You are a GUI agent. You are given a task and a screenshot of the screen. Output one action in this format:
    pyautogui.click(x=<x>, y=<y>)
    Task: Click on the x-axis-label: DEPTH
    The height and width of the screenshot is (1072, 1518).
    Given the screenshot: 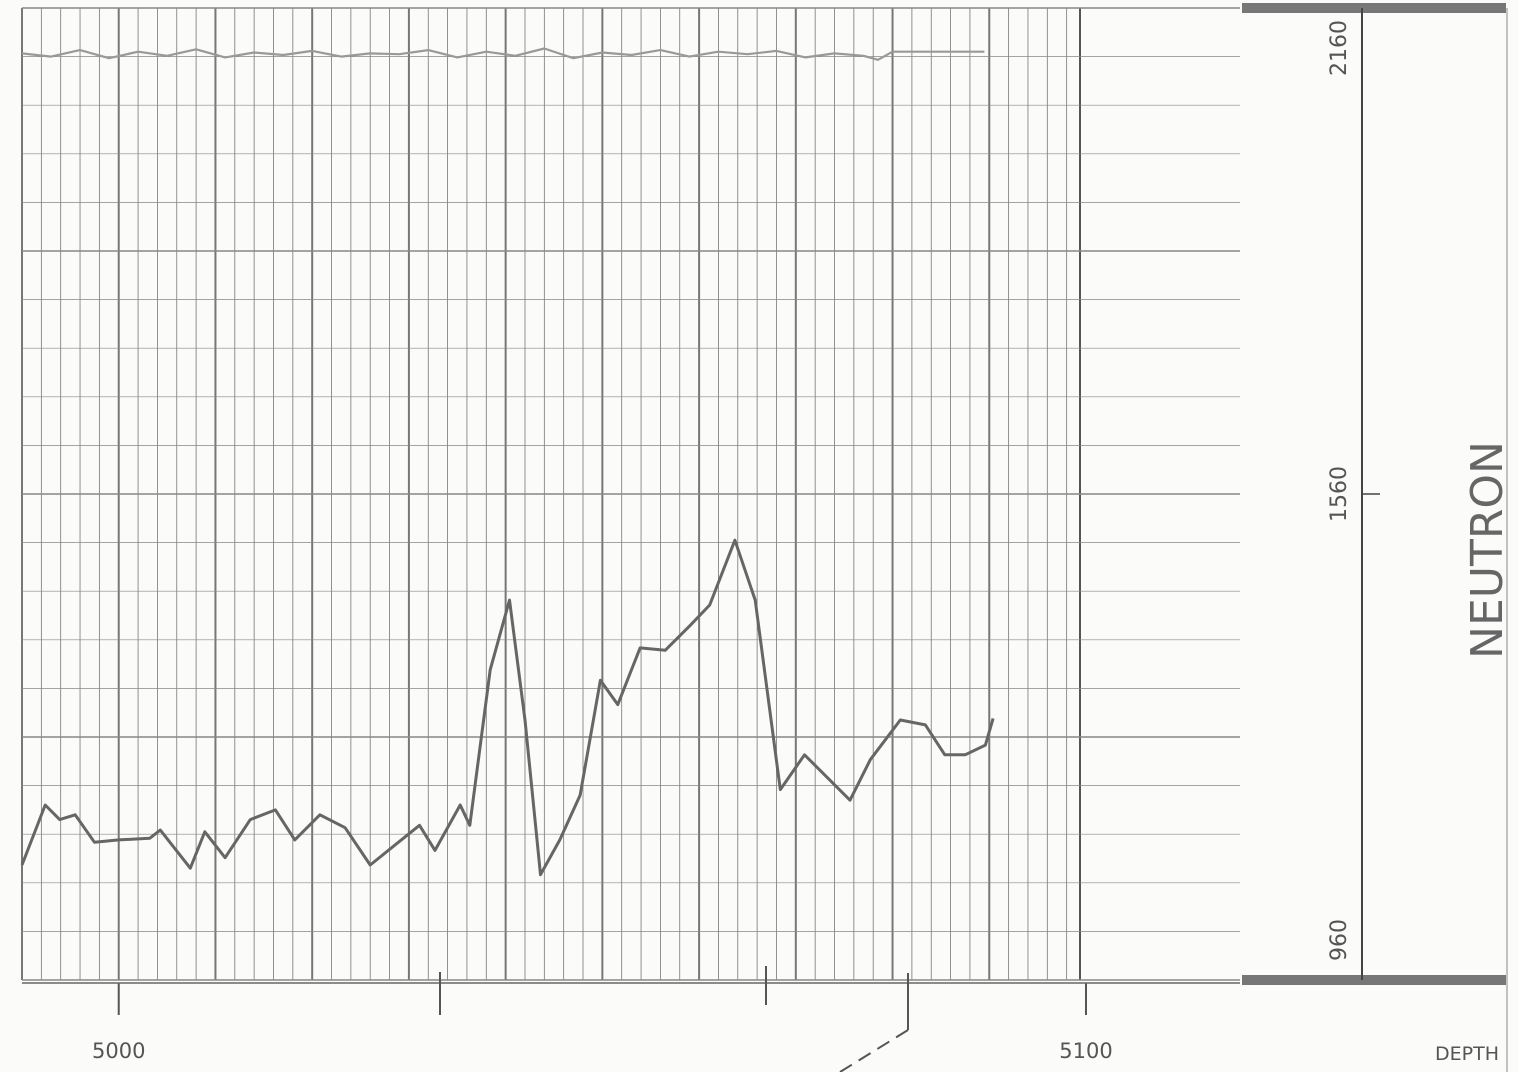 What is the action you would take?
    pyautogui.click(x=1467, y=1054)
    